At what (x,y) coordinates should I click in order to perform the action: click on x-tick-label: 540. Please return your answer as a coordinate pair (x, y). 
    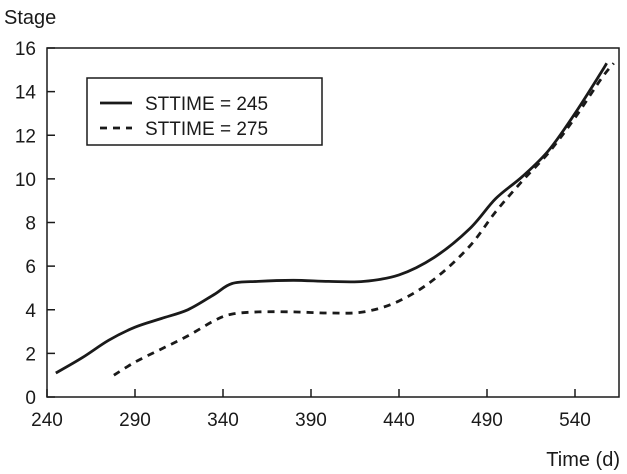
    Looking at the image, I should click on (575, 420).